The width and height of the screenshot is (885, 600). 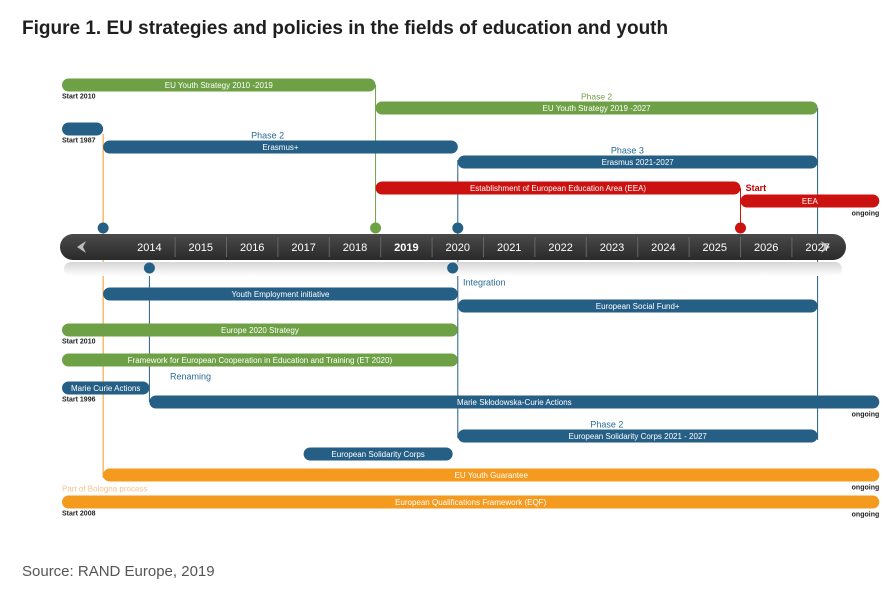 I want to click on bar-european-social-fund: European Social Fund+, so click(x=637, y=306).